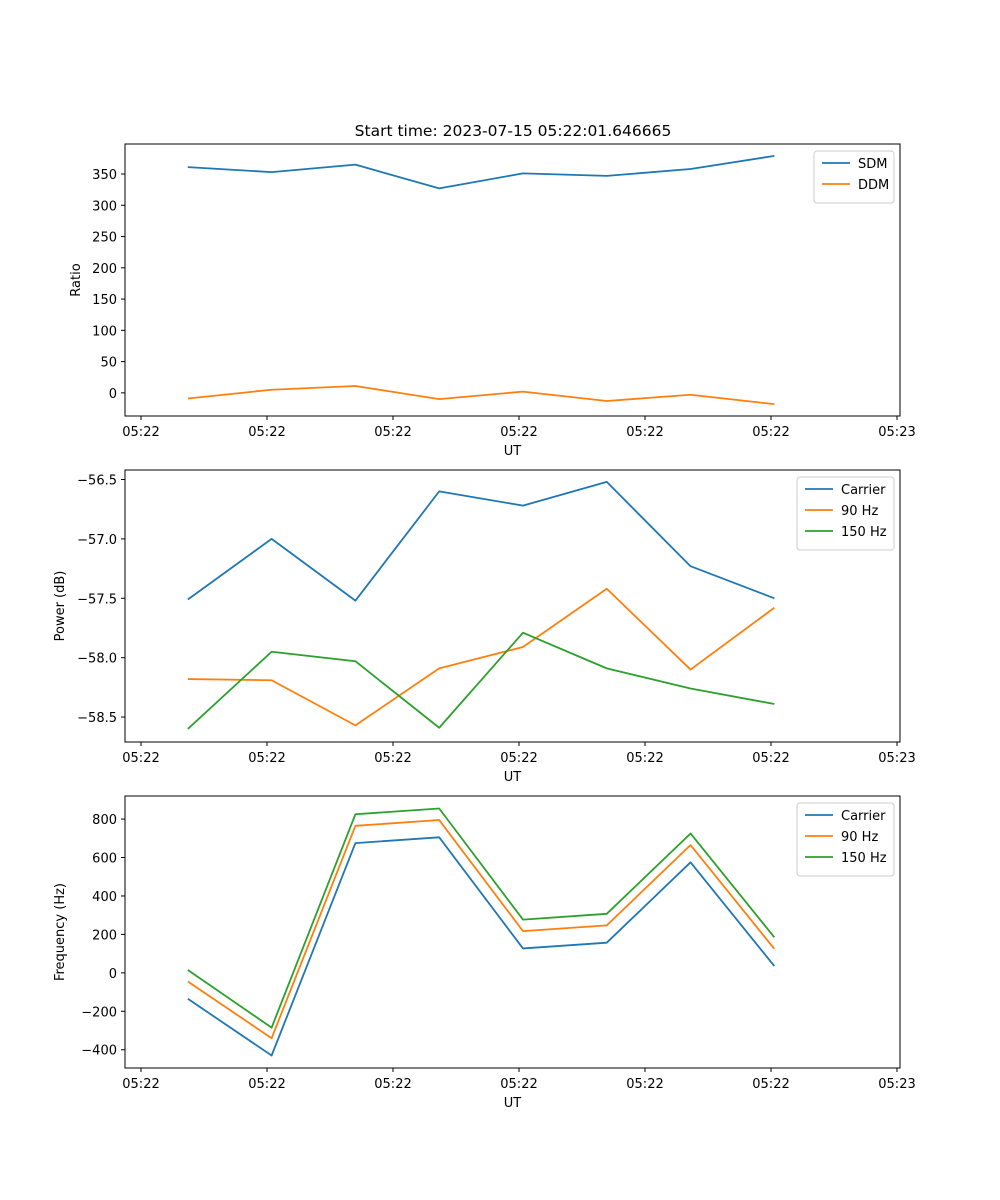 The image size is (1000, 1200). Describe the element at coordinates (863, 816) in the screenshot. I see `frequency-legend-label-carrier: Carrier` at that location.